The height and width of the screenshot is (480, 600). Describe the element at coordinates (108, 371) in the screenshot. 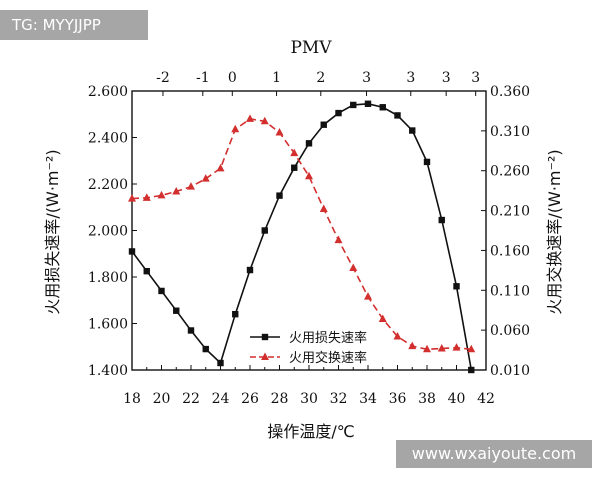

I see `y-left-tick-label: 1.400` at that location.